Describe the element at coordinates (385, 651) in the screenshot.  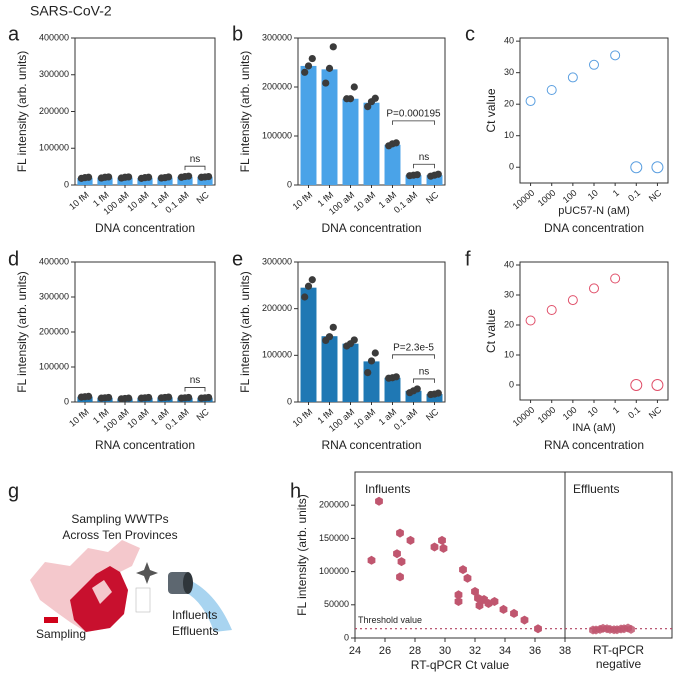
I see `x-tick-label: 26` at that location.